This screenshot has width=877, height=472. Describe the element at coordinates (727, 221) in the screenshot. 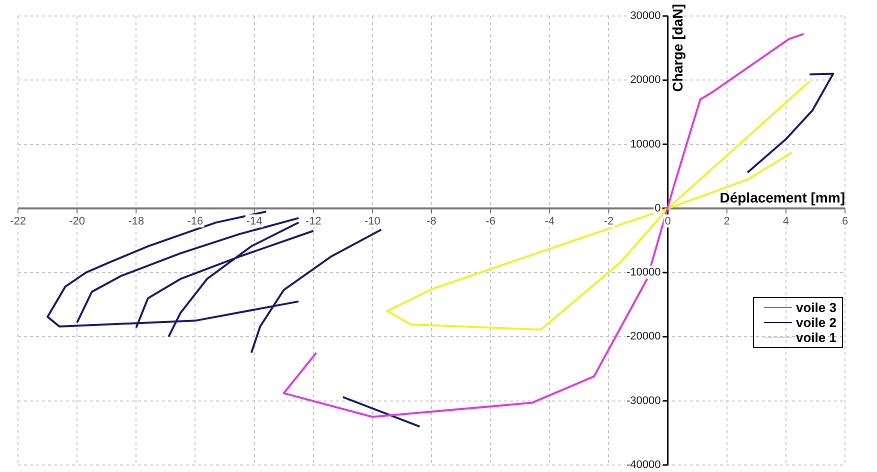

I see `x-tick-label: 2` at that location.